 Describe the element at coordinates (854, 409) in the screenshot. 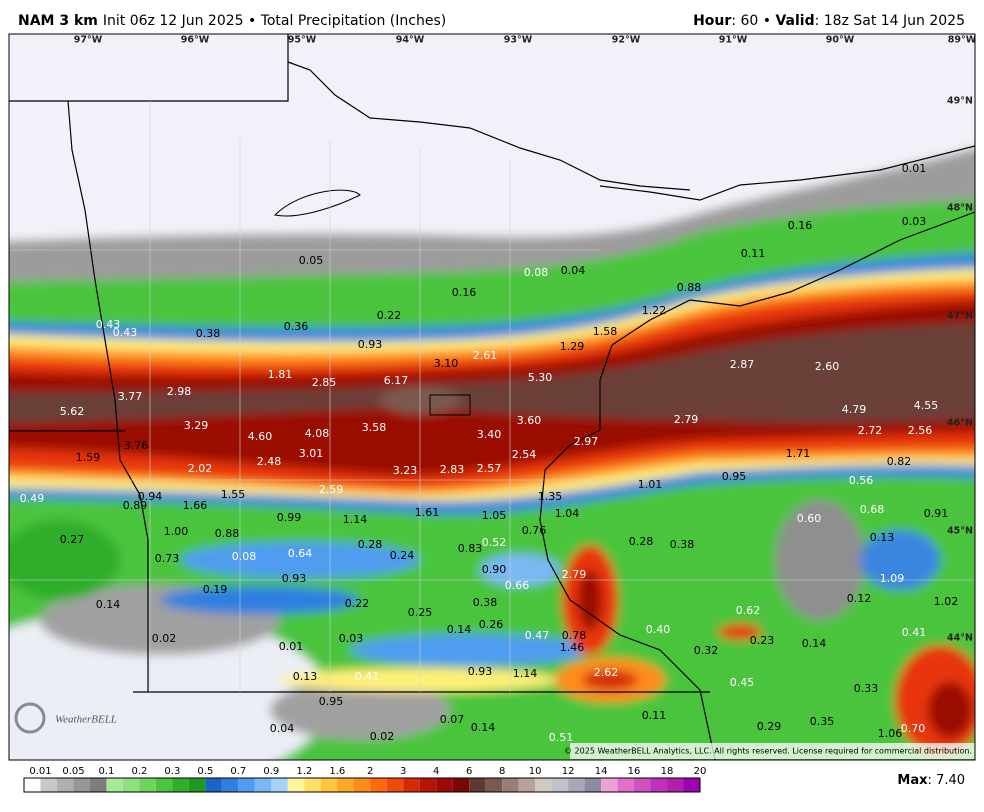

I see `point-value: 4.79` at that location.